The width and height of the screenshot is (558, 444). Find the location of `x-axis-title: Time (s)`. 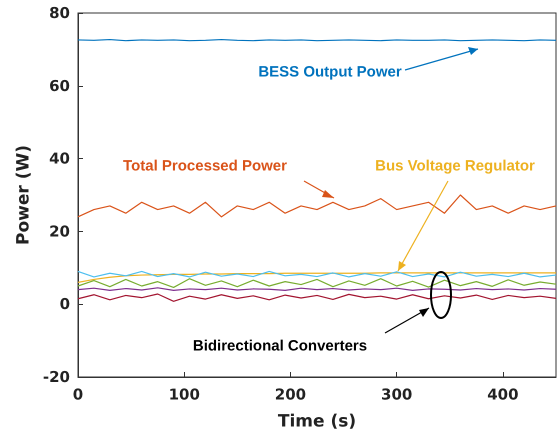

x-axis-title: Time (s) is located at coordinates (317, 422).